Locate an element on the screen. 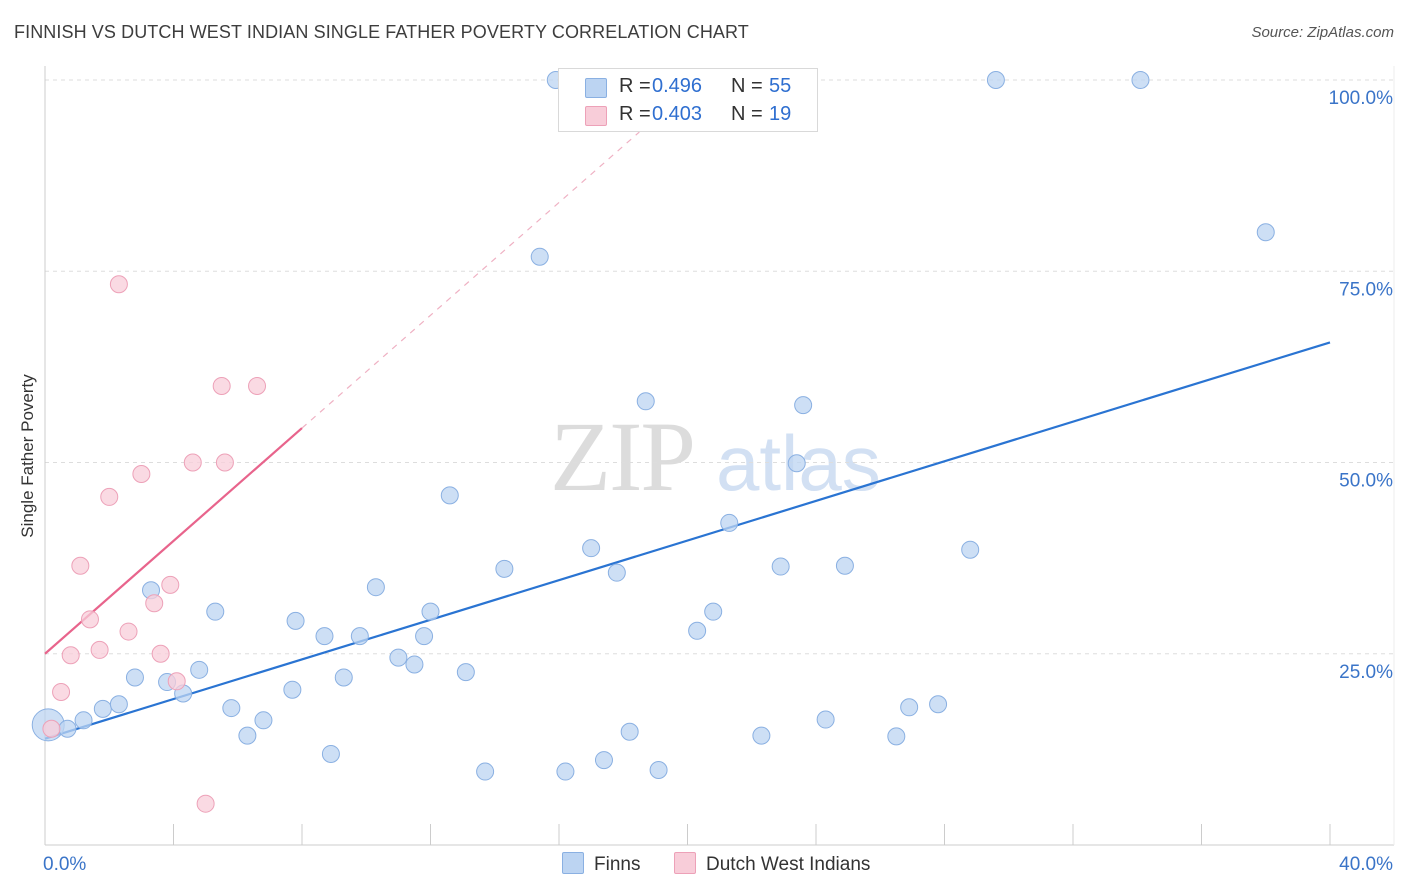 This screenshot has width=1406, height=892. bottom-legend-label-dutch-west-indians: Dutch West Indians is located at coordinates (788, 864).